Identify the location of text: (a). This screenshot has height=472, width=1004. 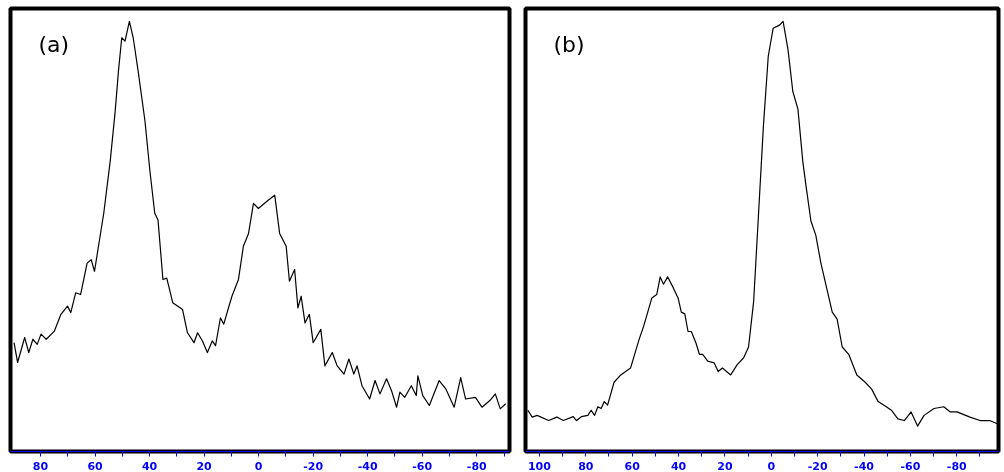
(54, 44).